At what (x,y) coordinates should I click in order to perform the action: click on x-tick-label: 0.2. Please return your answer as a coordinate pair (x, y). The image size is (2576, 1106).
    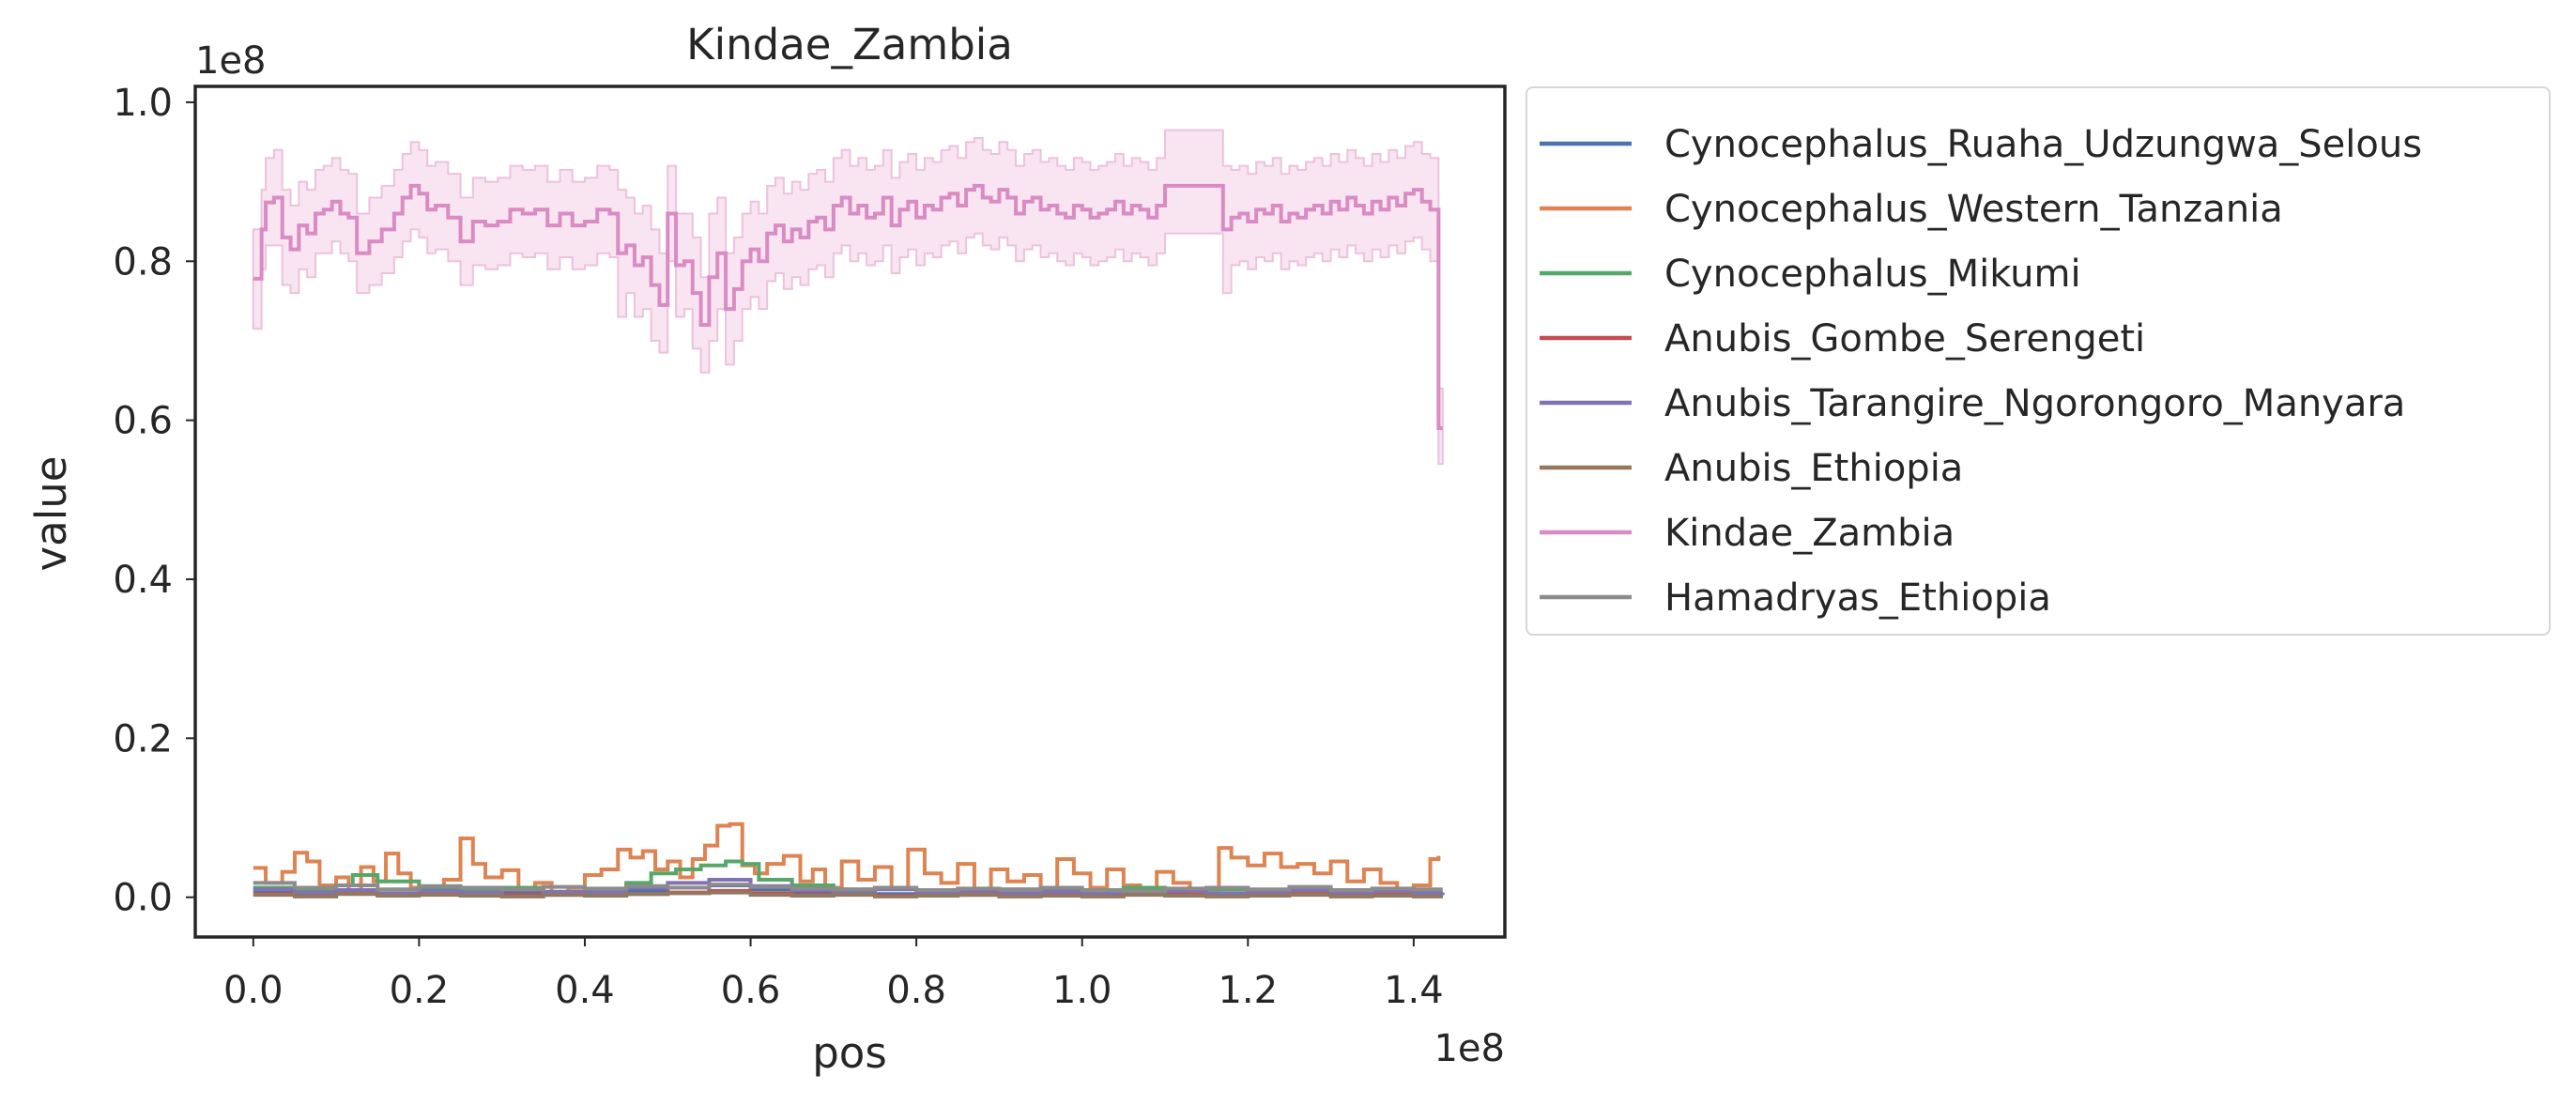
    Looking at the image, I should click on (420, 990).